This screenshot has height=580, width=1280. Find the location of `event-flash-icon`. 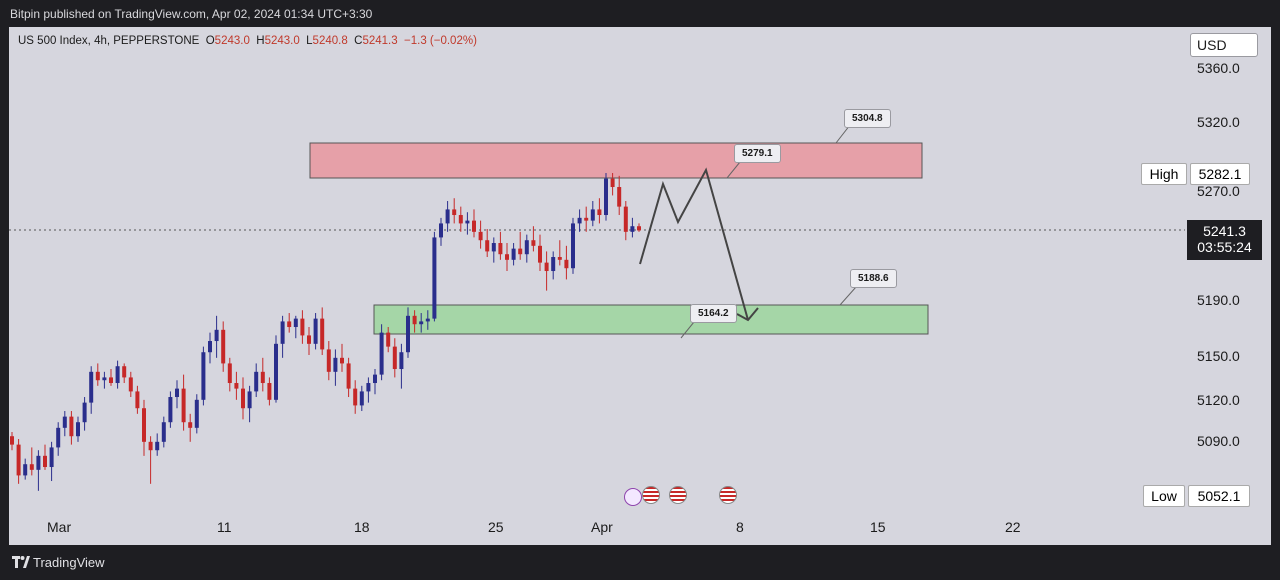

event-flash-icon is located at coordinates (633, 497).